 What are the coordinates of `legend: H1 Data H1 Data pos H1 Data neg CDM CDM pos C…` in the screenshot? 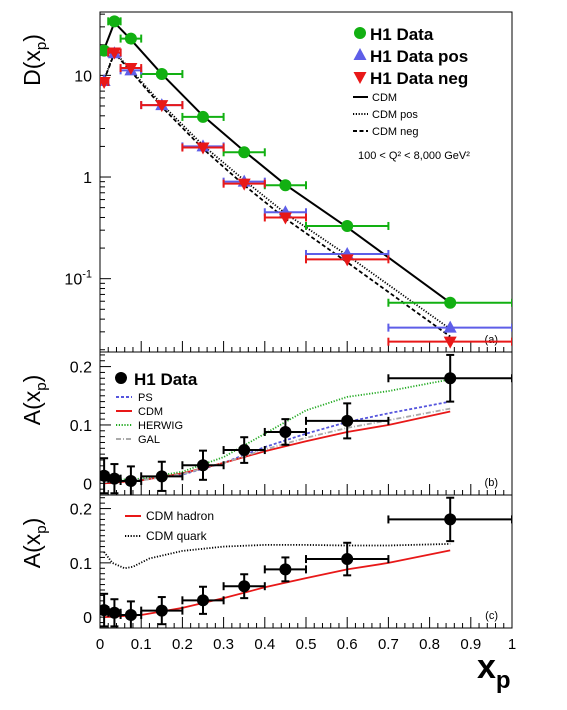 It's located at (411, 93).